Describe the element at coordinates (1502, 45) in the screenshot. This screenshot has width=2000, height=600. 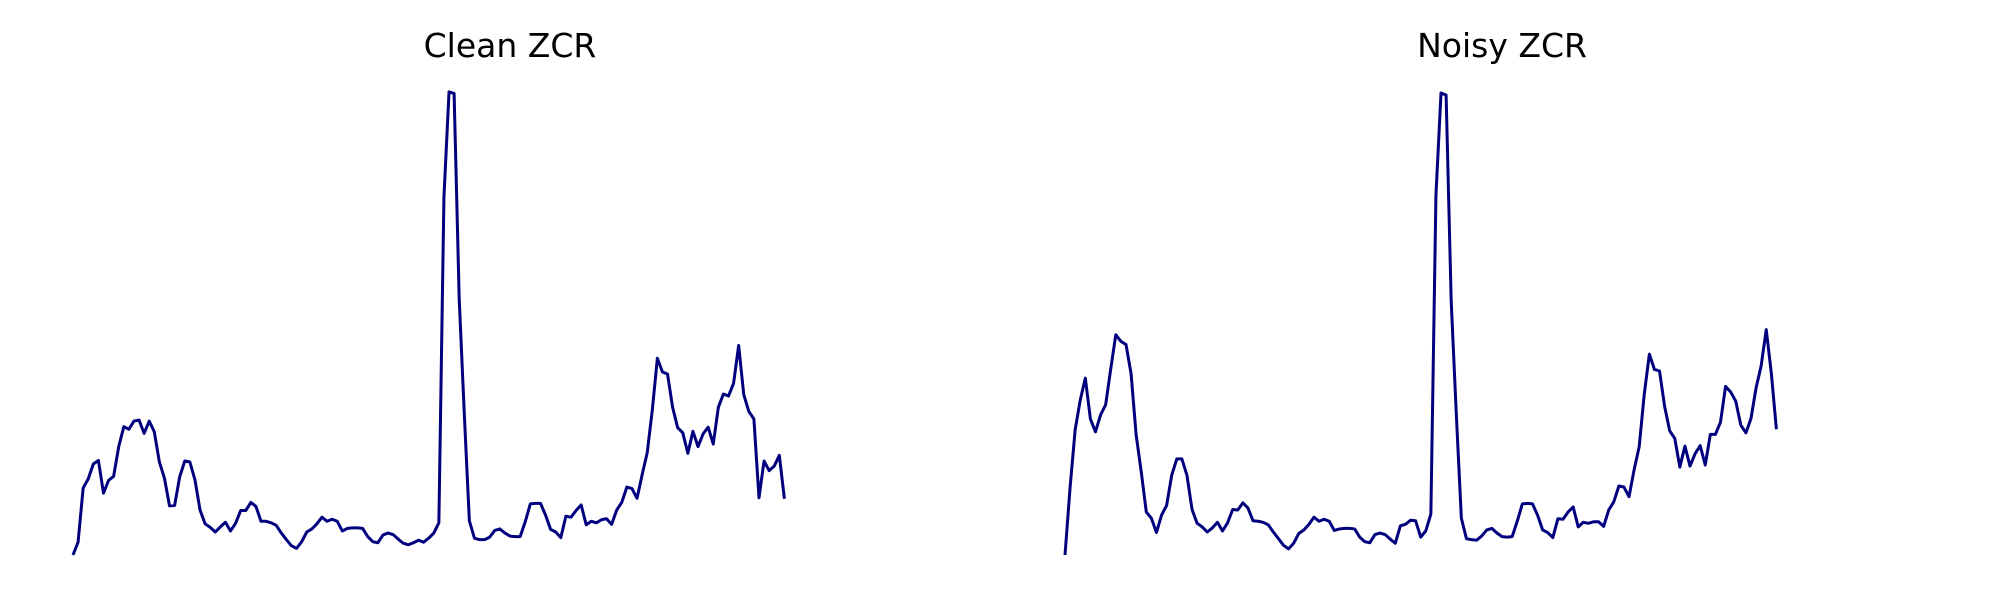
I see `chart-title-noisy-zcr: Noisy ZCR` at that location.